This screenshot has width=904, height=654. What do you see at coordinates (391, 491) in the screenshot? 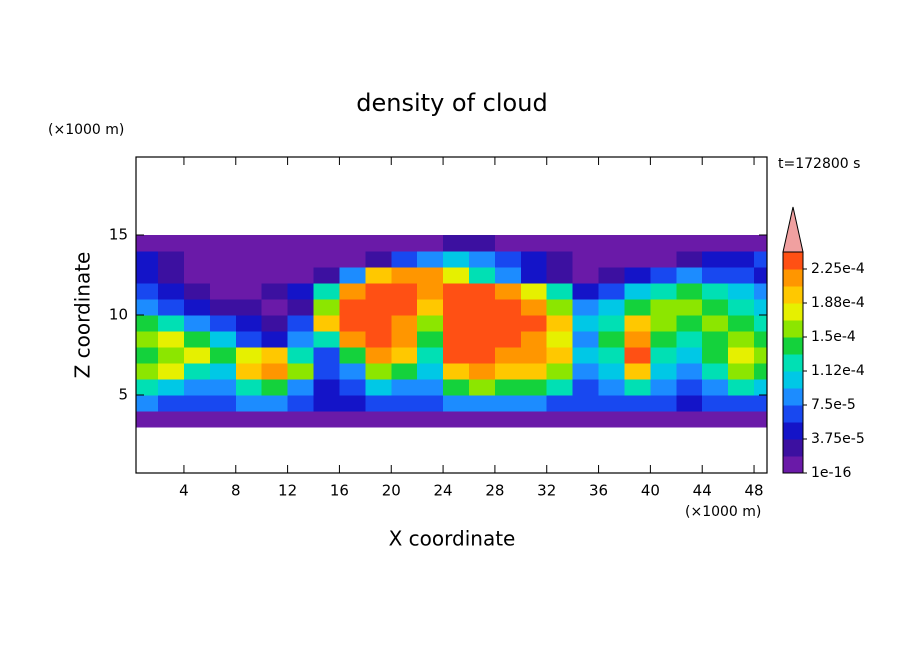
I see `x-tick-label: 20` at bounding box center [391, 491].